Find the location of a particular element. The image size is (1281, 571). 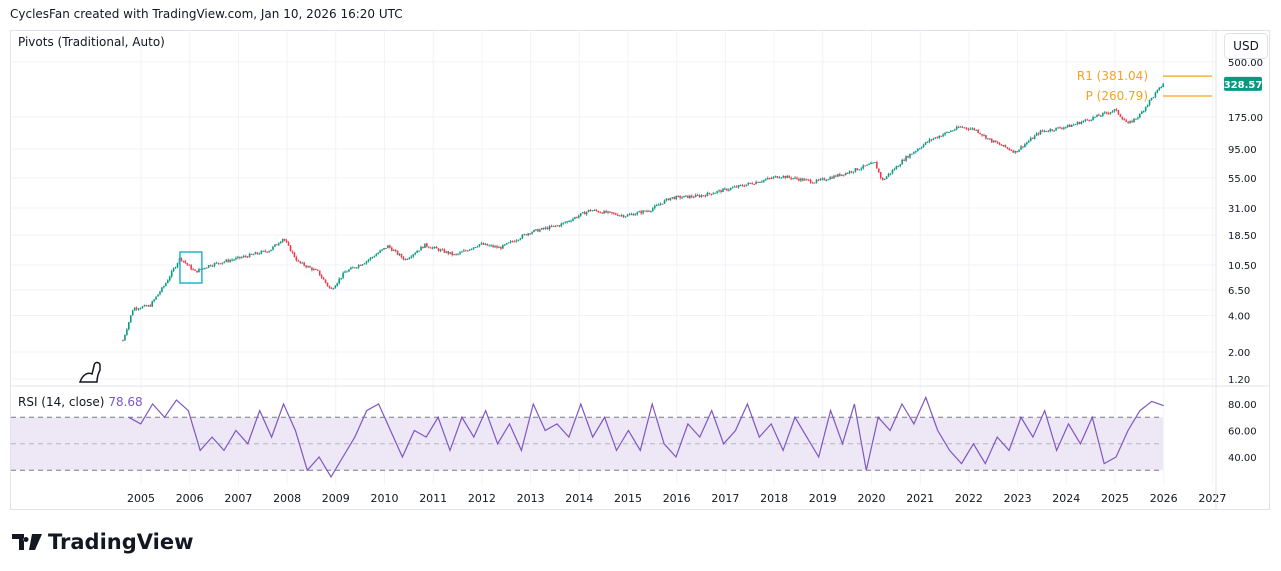

x-tick-label: 2016 is located at coordinates (677, 498).